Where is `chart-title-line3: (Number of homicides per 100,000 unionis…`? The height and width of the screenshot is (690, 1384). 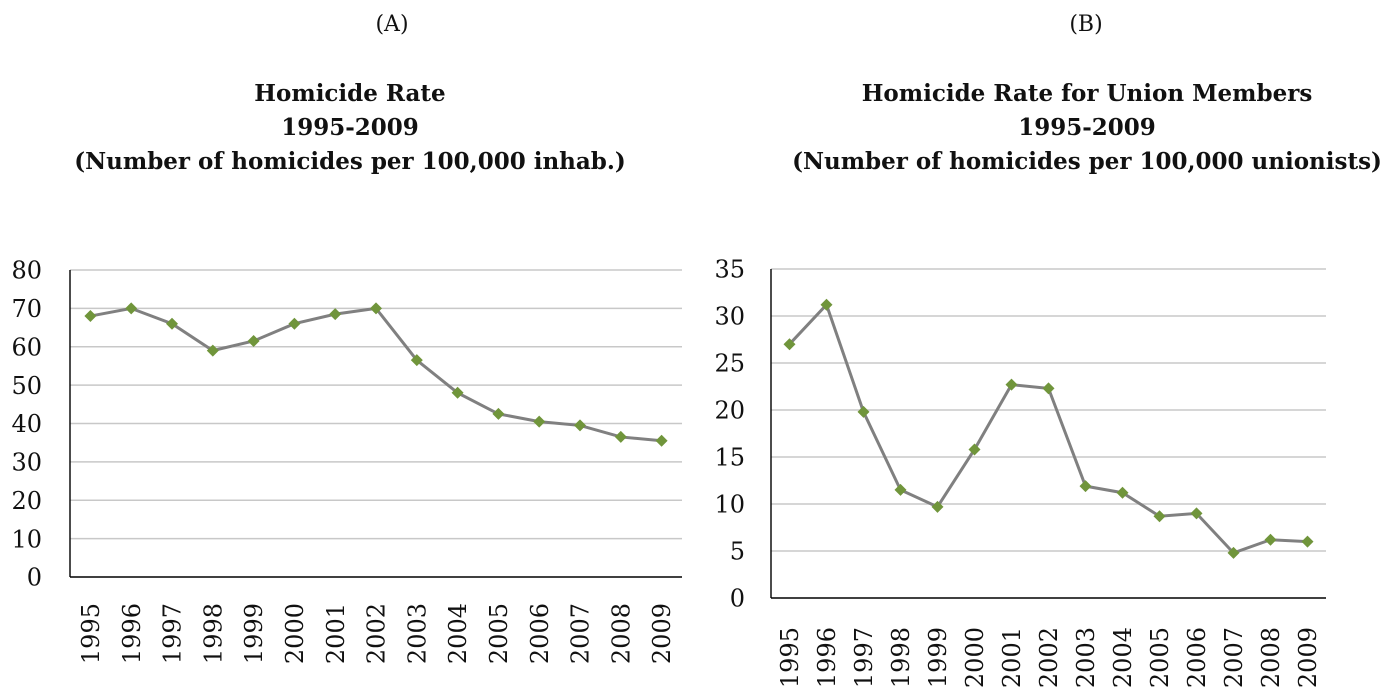 chart-title-line3: (Number of homicides per 100,000 unionis… is located at coordinates (1087, 161).